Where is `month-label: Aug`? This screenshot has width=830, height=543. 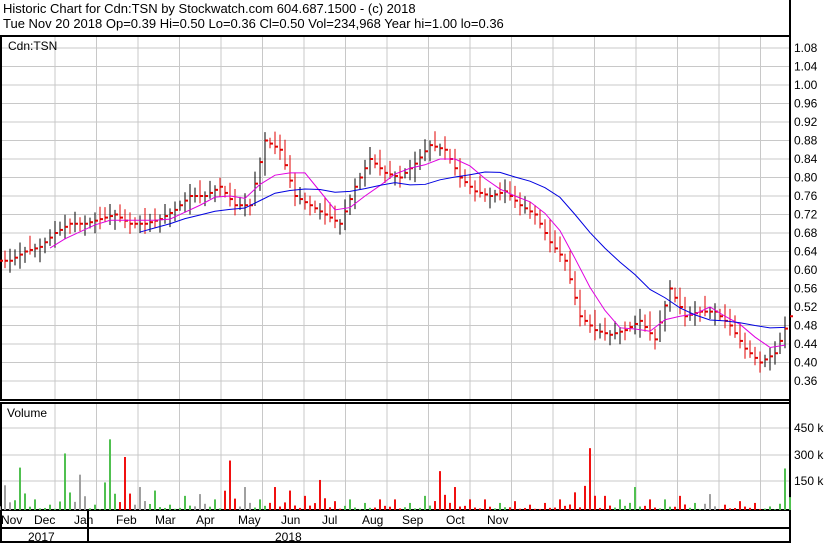 month-label: Aug is located at coordinates (372, 520).